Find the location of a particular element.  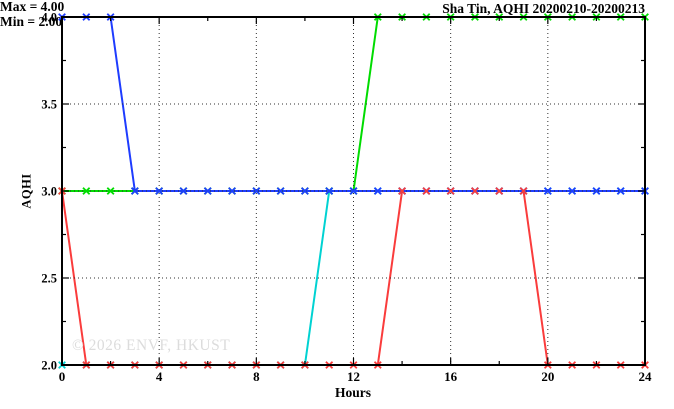

y-tick-label: 4.0 is located at coordinates (49, 18).